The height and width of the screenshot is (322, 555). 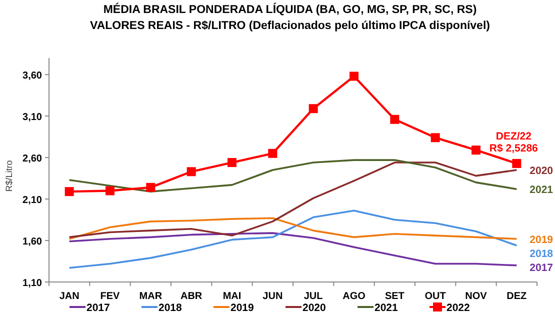 What do you see at coordinates (110, 296) in the screenshot?
I see `x-tick-label: FEV` at bounding box center [110, 296].